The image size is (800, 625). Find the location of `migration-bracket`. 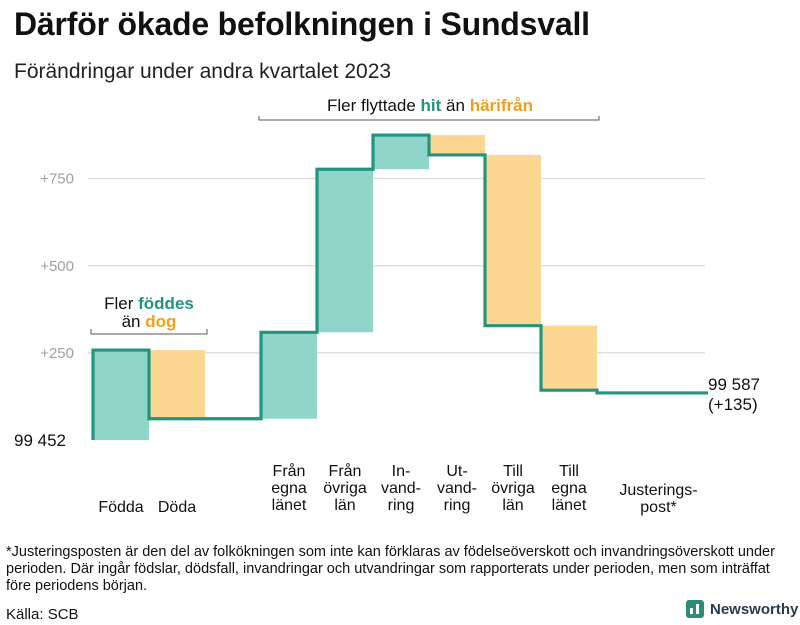

migration-bracket is located at coordinates (429, 118).